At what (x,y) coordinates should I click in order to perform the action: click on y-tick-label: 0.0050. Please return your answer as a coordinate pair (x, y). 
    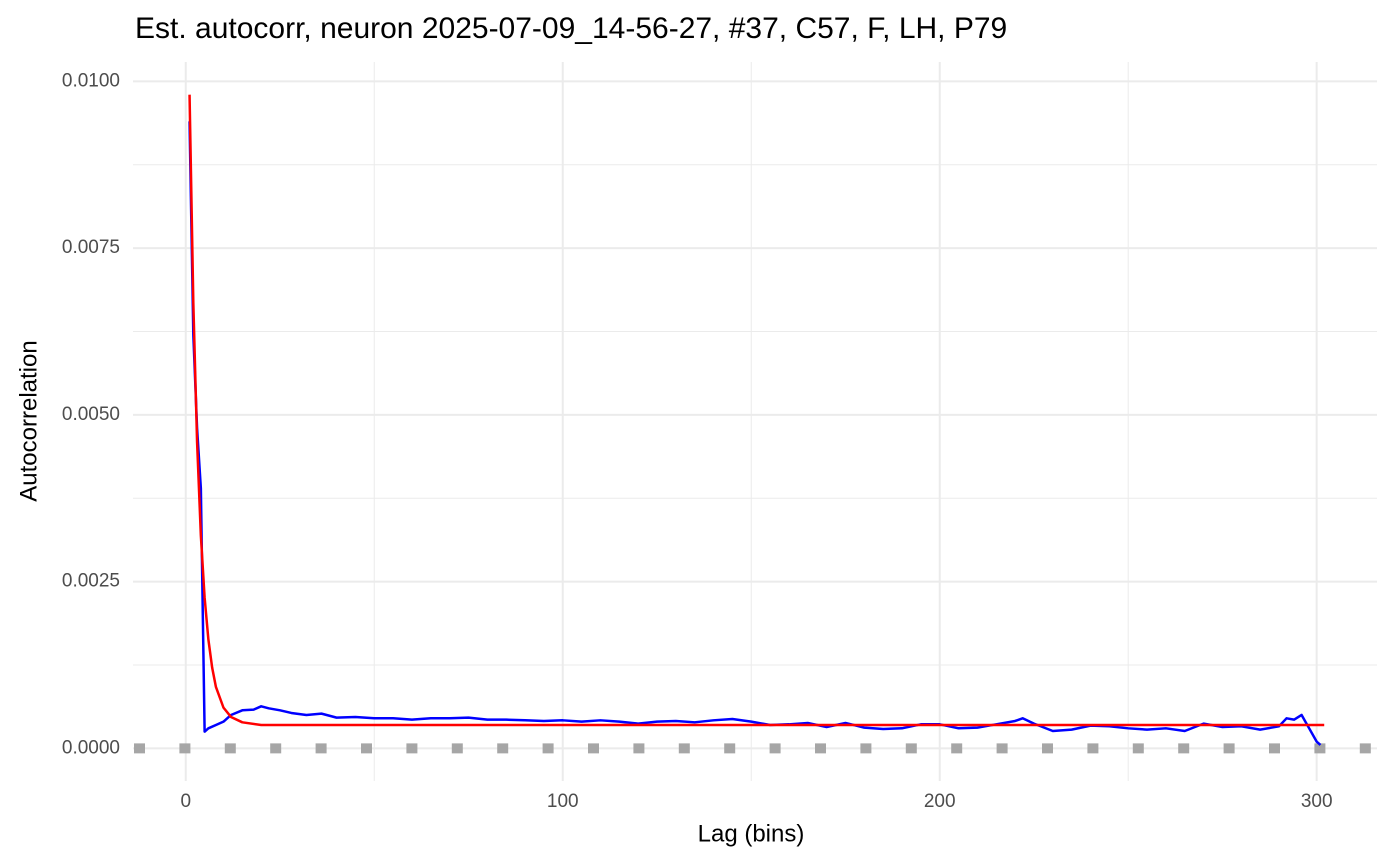
    Looking at the image, I should click on (91, 414).